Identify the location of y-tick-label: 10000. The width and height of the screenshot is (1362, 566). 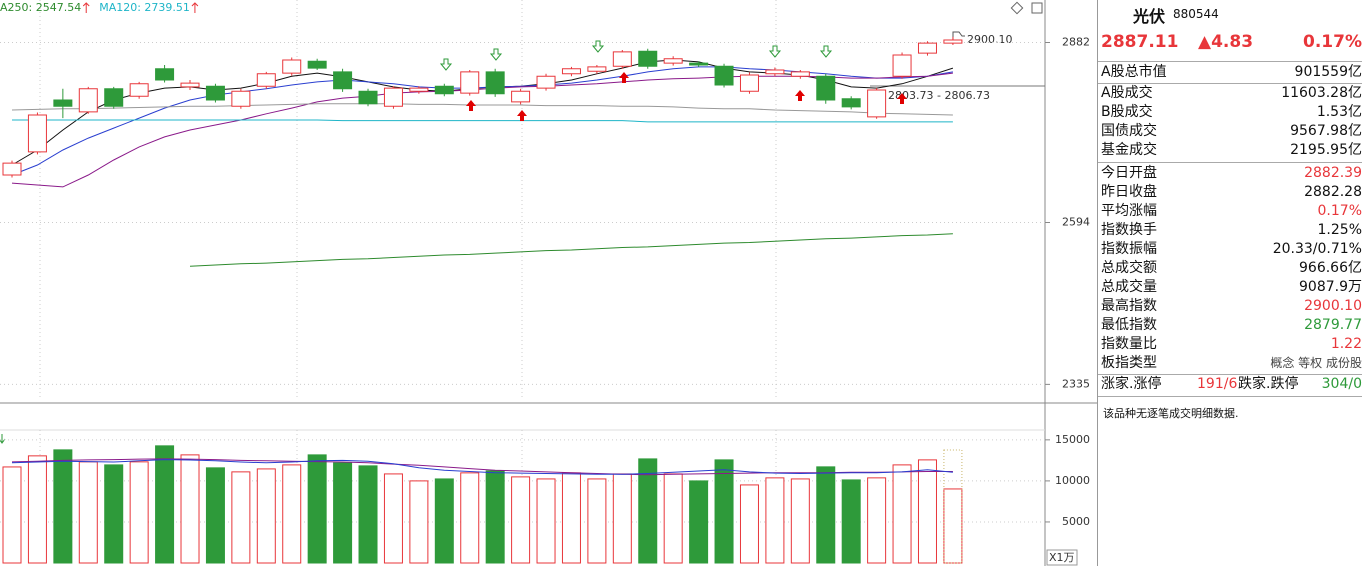
(1072, 480).